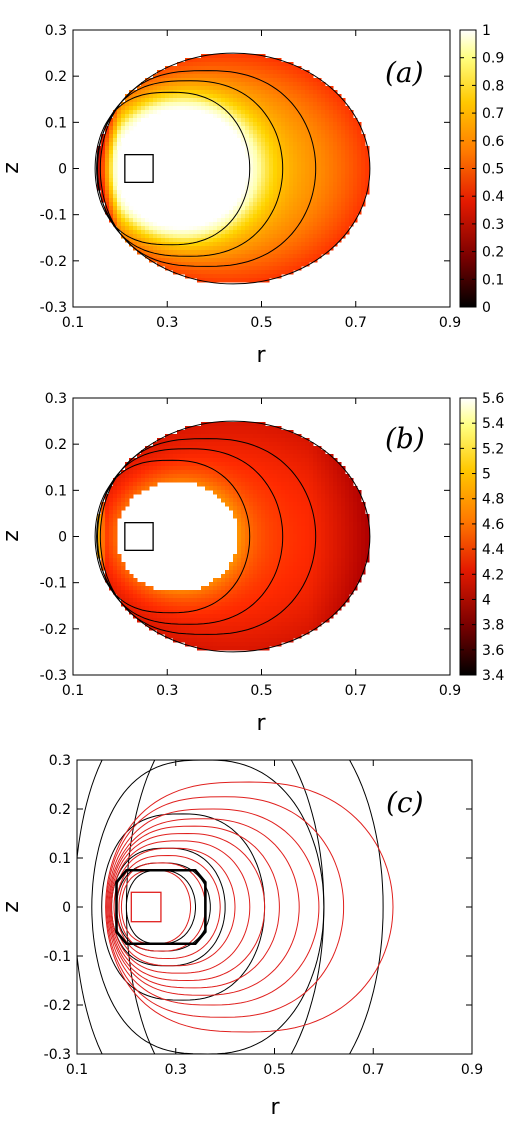 The image size is (526, 1125). I want to click on x-tick-label: 0.3, so click(167, 323).